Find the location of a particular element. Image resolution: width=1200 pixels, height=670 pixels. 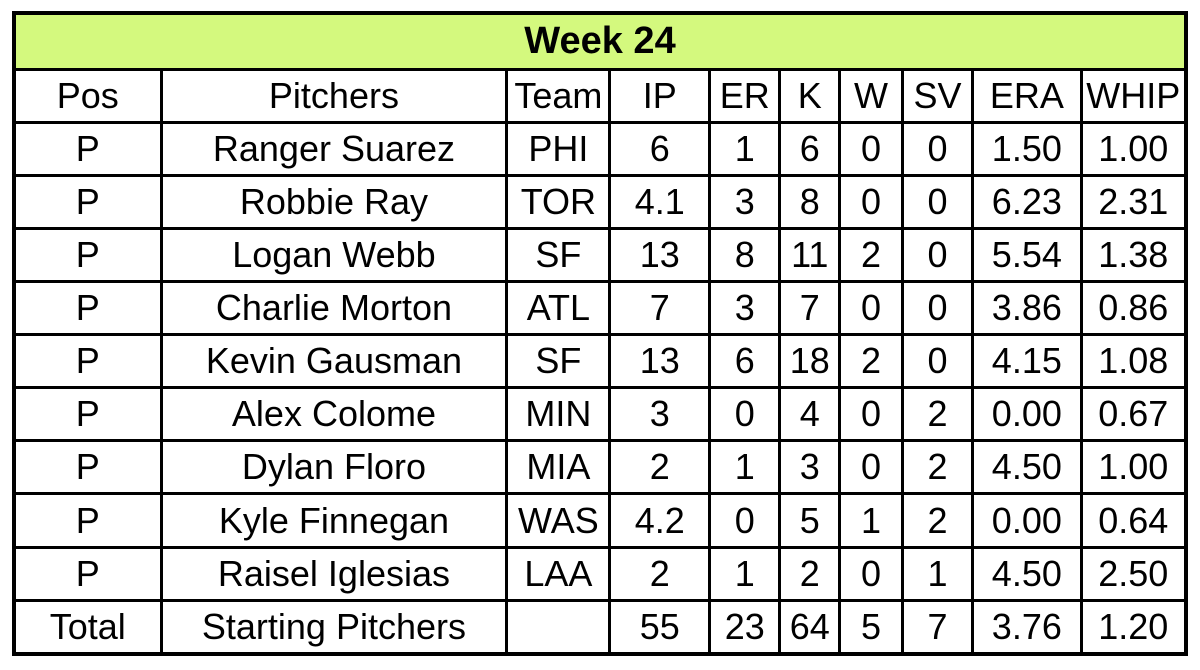

cell-pitcher: Kyle Finnegan is located at coordinates (334, 520).